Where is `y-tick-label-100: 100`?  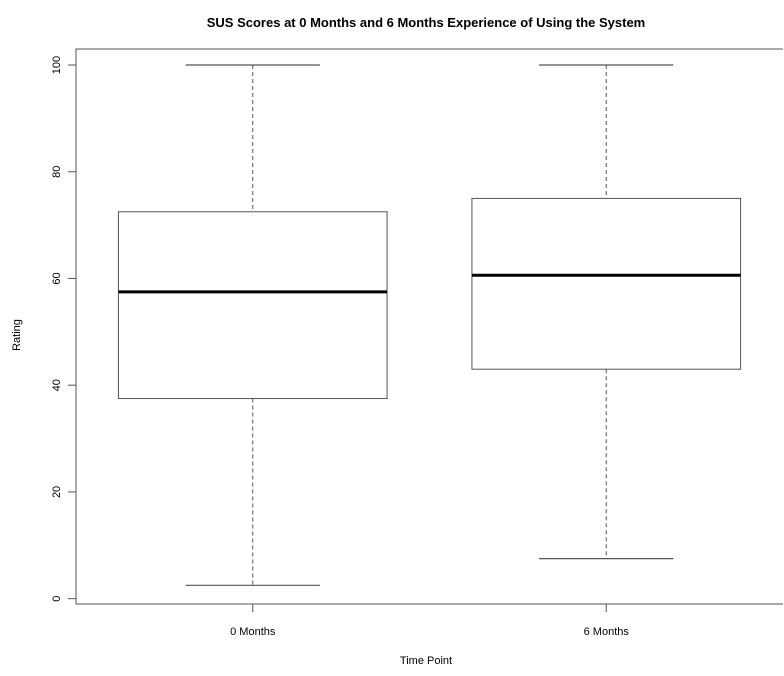 y-tick-label-100: 100 is located at coordinates (57, 65).